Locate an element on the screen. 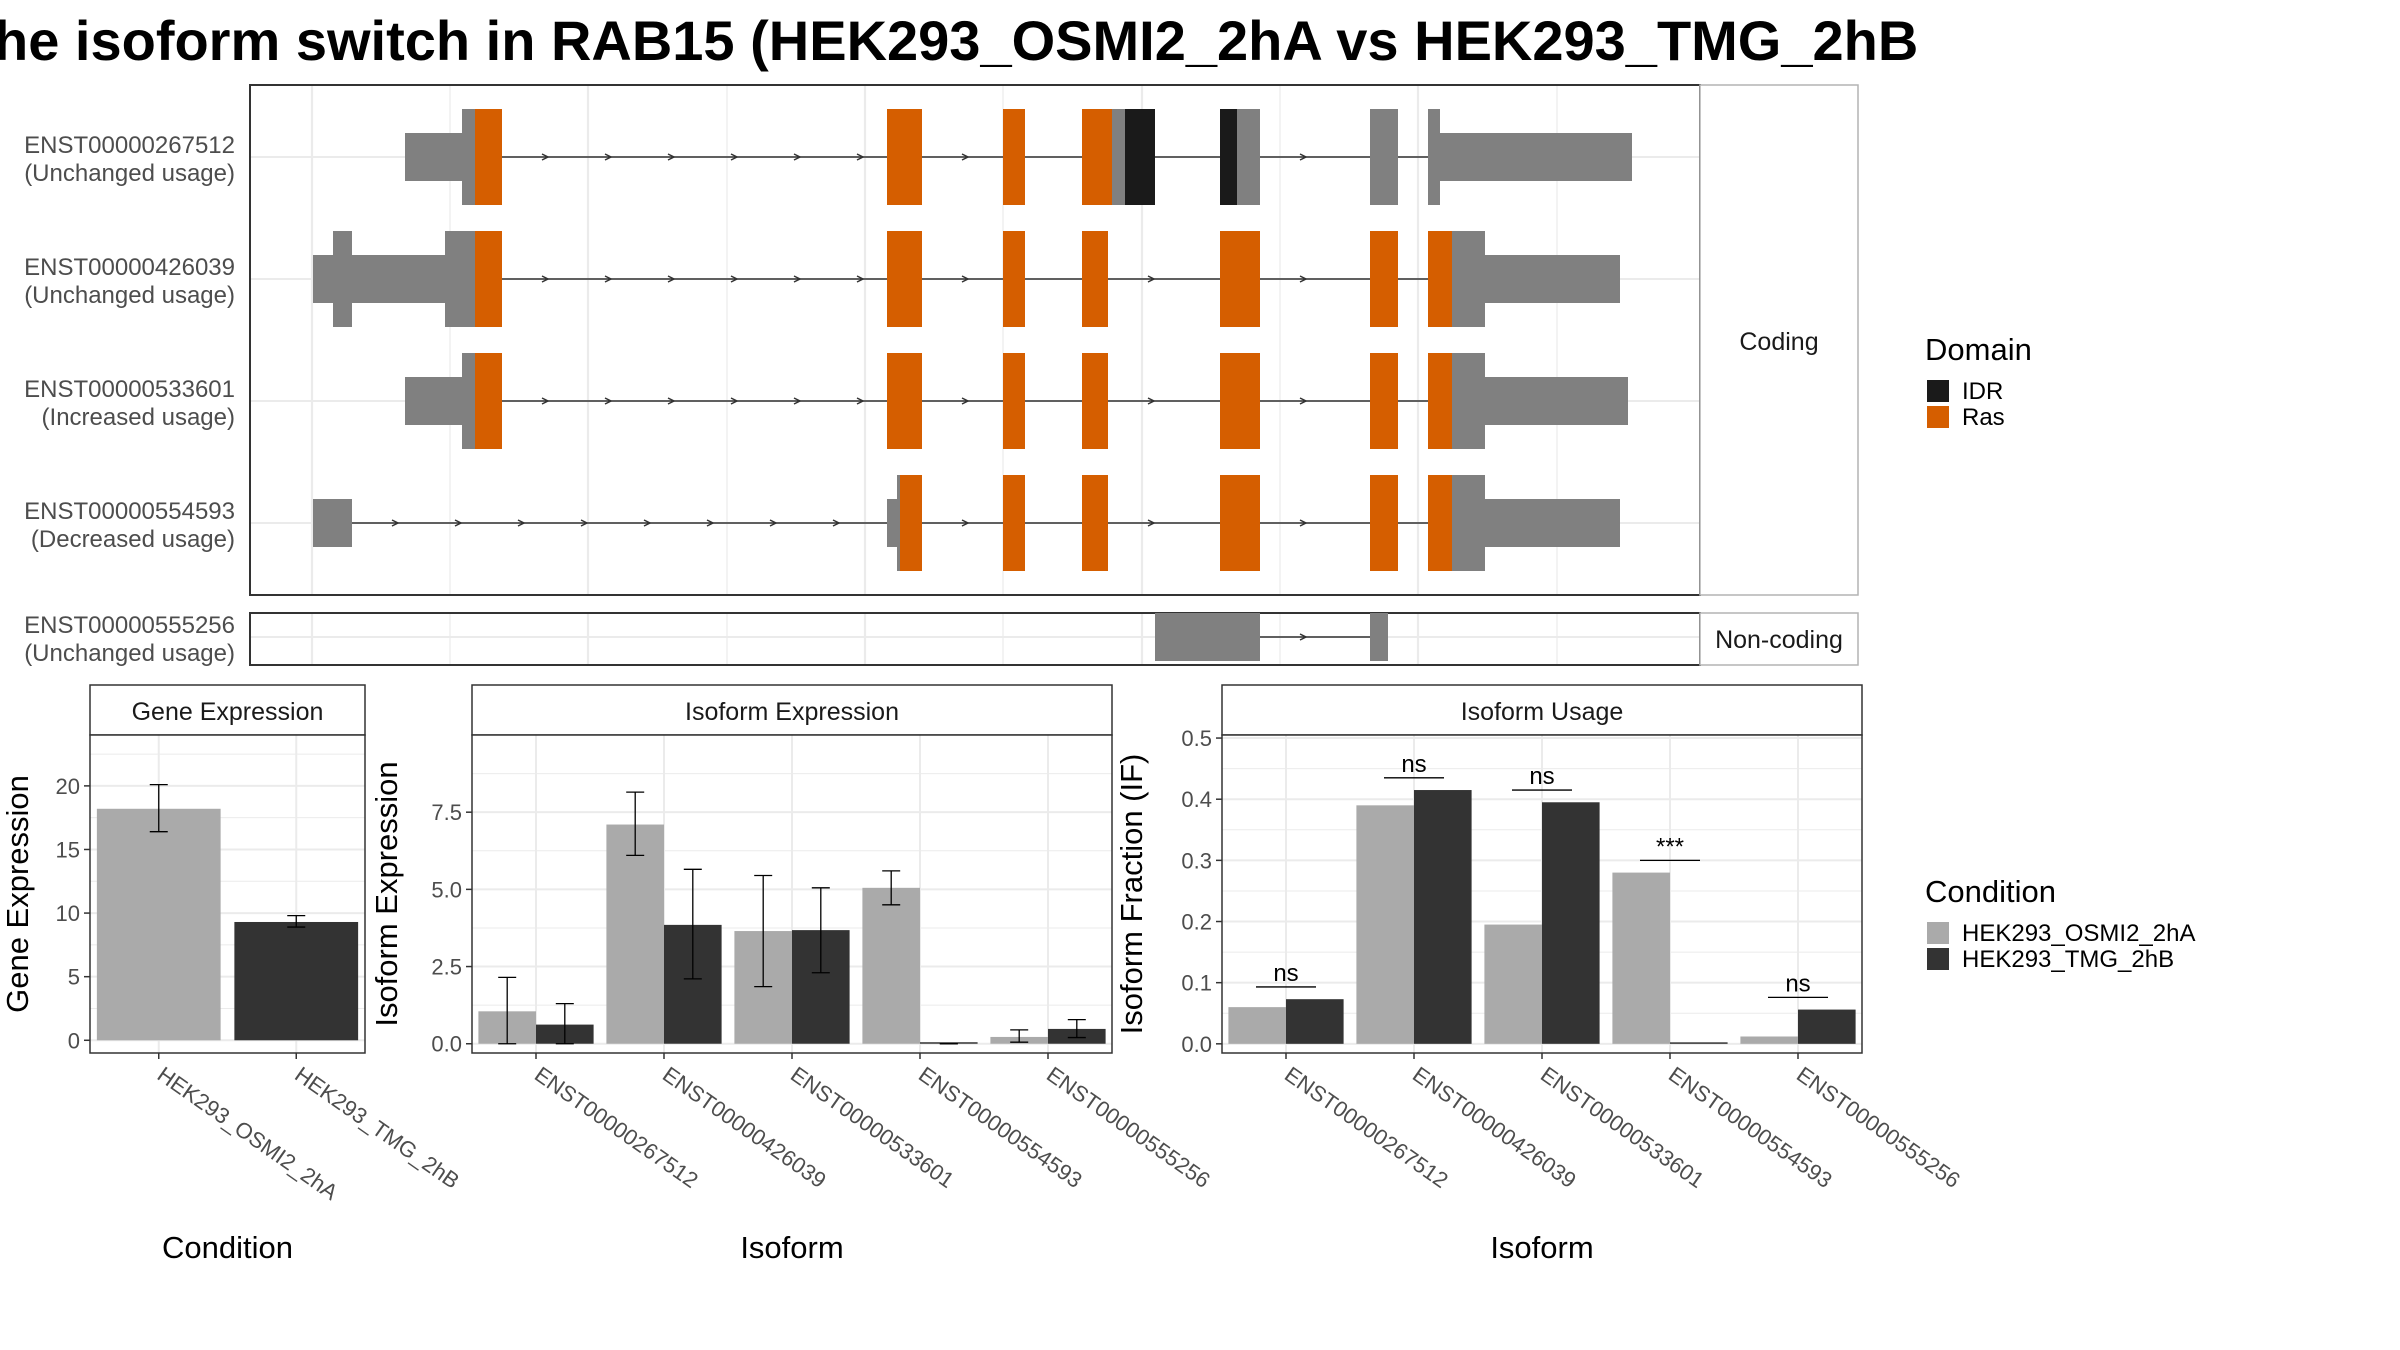 This screenshot has height=1350, width=2400. domain-legend-title: Domain is located at coordinates (1978, 349).